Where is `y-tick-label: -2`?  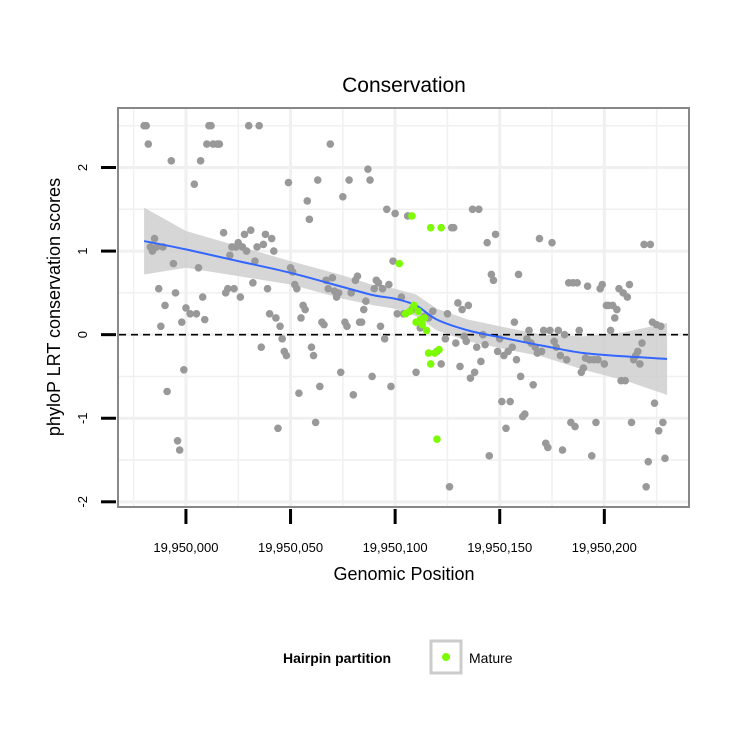 y-tick-label: -2 is located at coordinates (82, 502).